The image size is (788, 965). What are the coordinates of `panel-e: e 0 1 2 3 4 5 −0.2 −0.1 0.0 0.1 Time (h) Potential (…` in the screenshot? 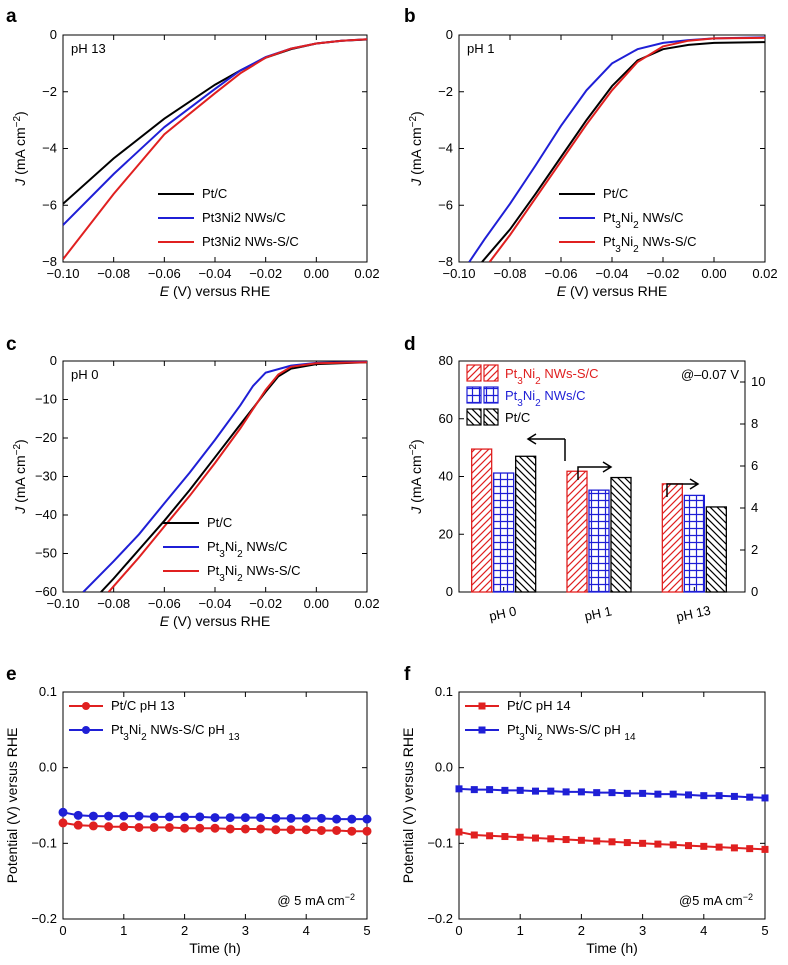 It's located at (188, 810).